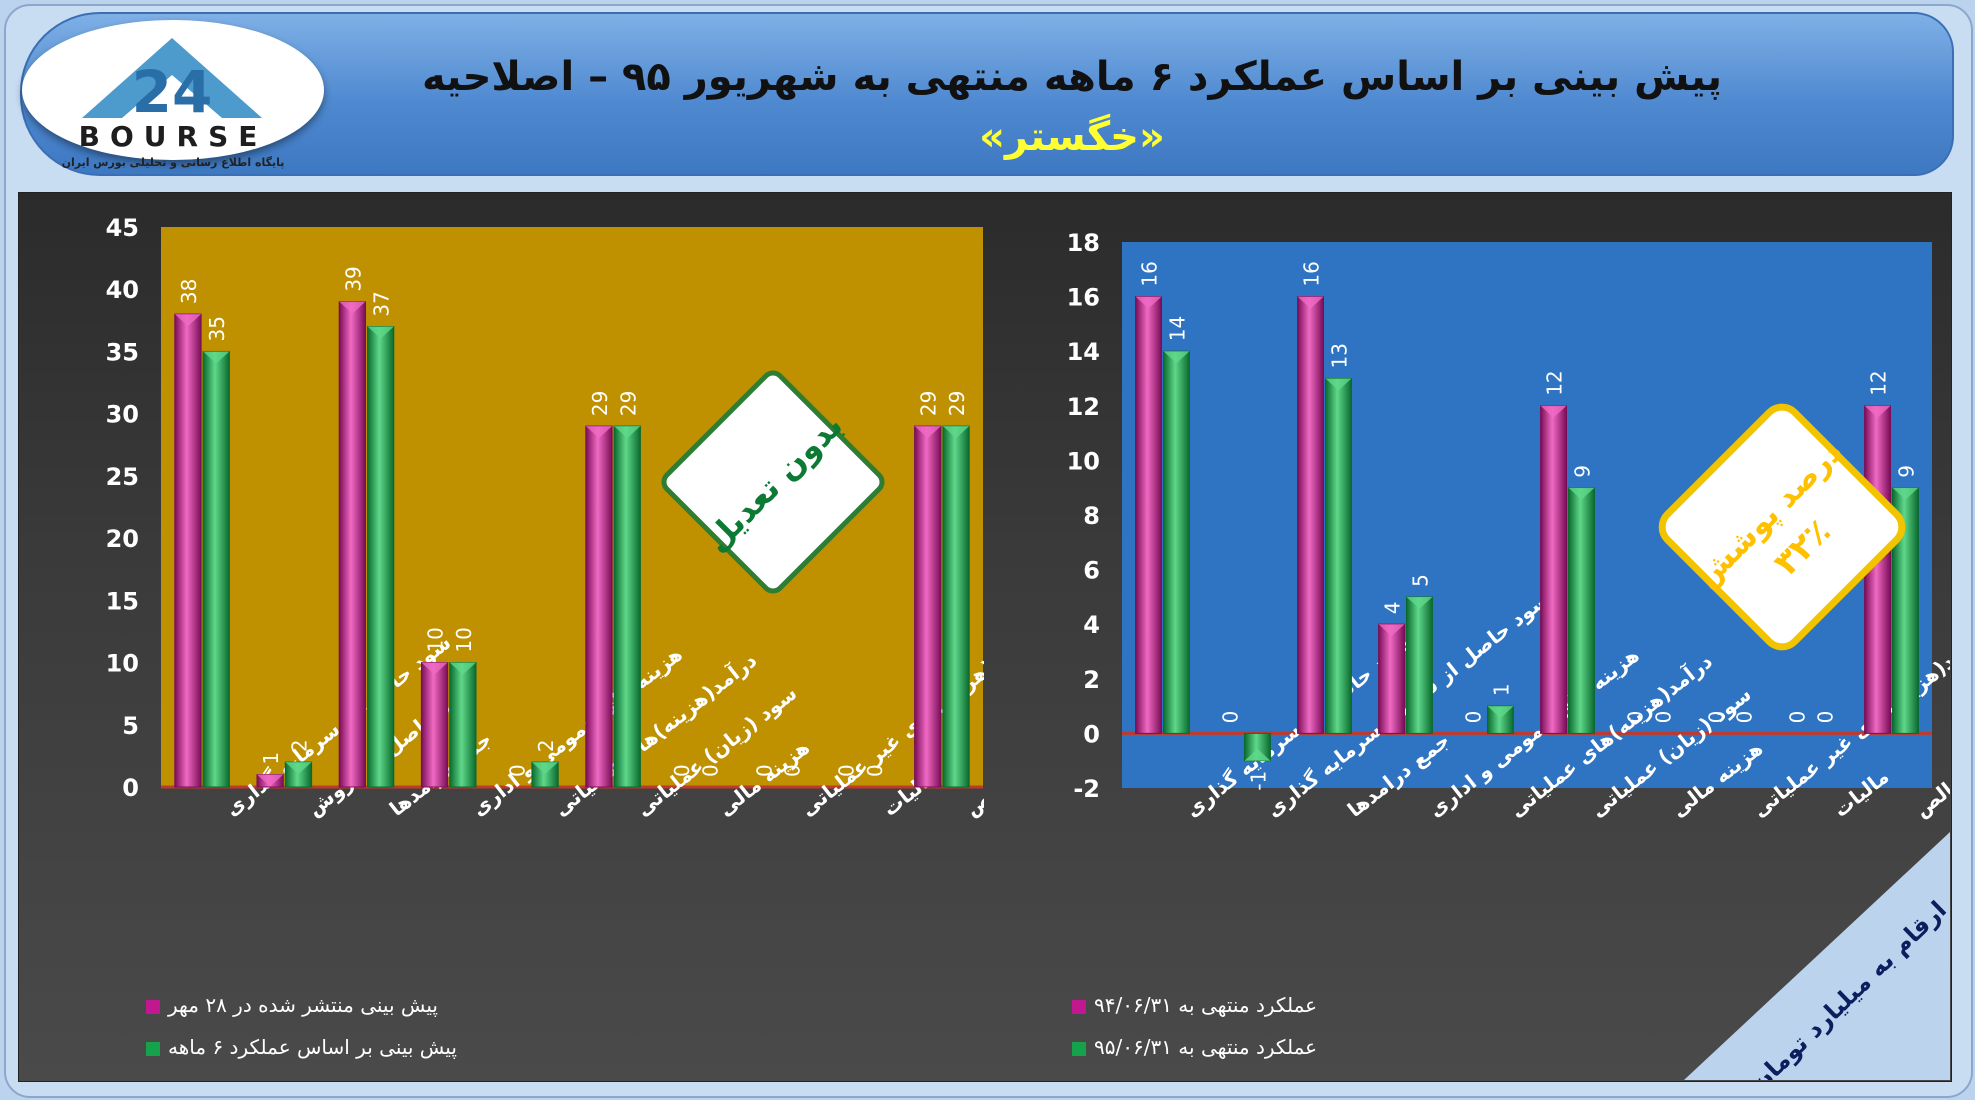 Image resolution: width=1975 pixels, height=1100 pixels. I want to click on y-tick-label: 5, so click(130, 726).